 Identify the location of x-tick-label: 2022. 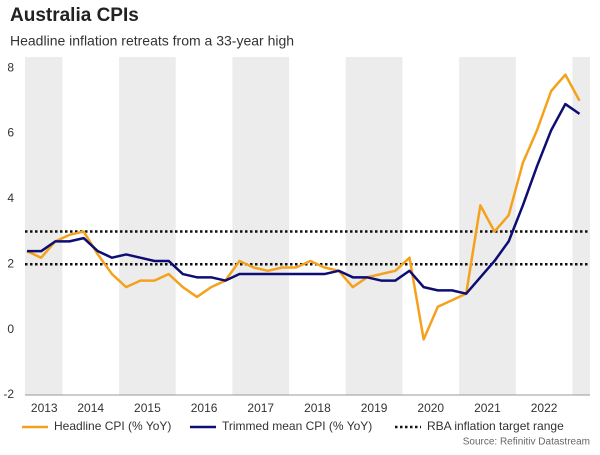
(544, 408).